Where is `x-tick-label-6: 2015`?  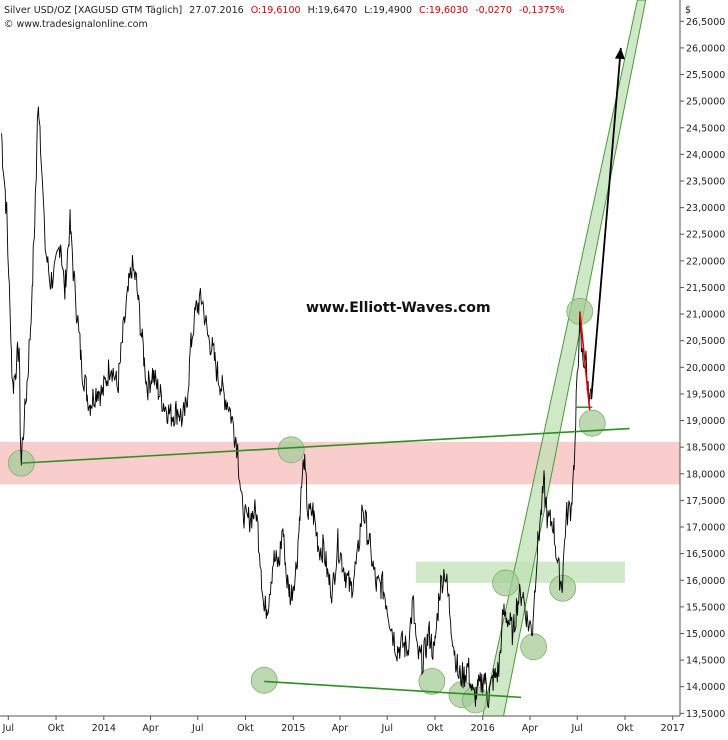
x-tick-label-6: 2015 is located at coordinates (293, 728).